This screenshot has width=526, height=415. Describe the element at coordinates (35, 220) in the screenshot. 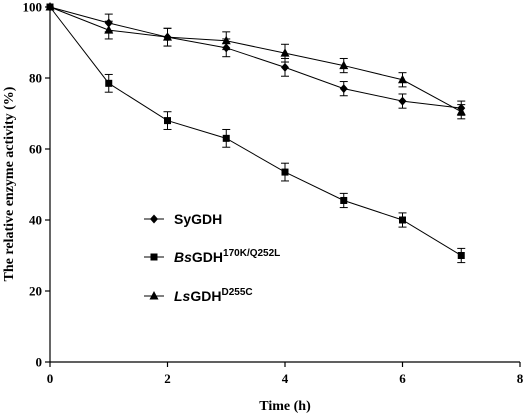

I see `y-tick-label: 40` at that location.